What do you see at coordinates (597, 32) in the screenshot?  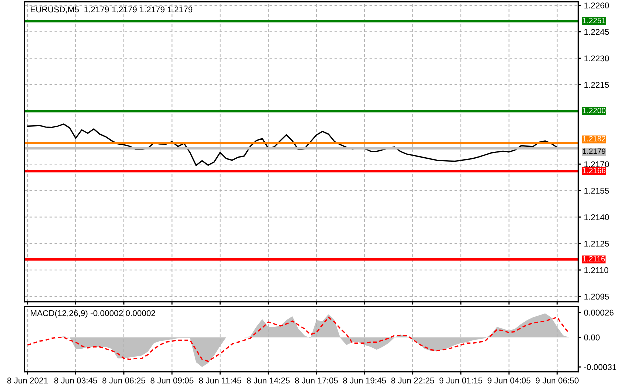 I see `y-tick-label: 1.2245` at bounding box center [597, 32].